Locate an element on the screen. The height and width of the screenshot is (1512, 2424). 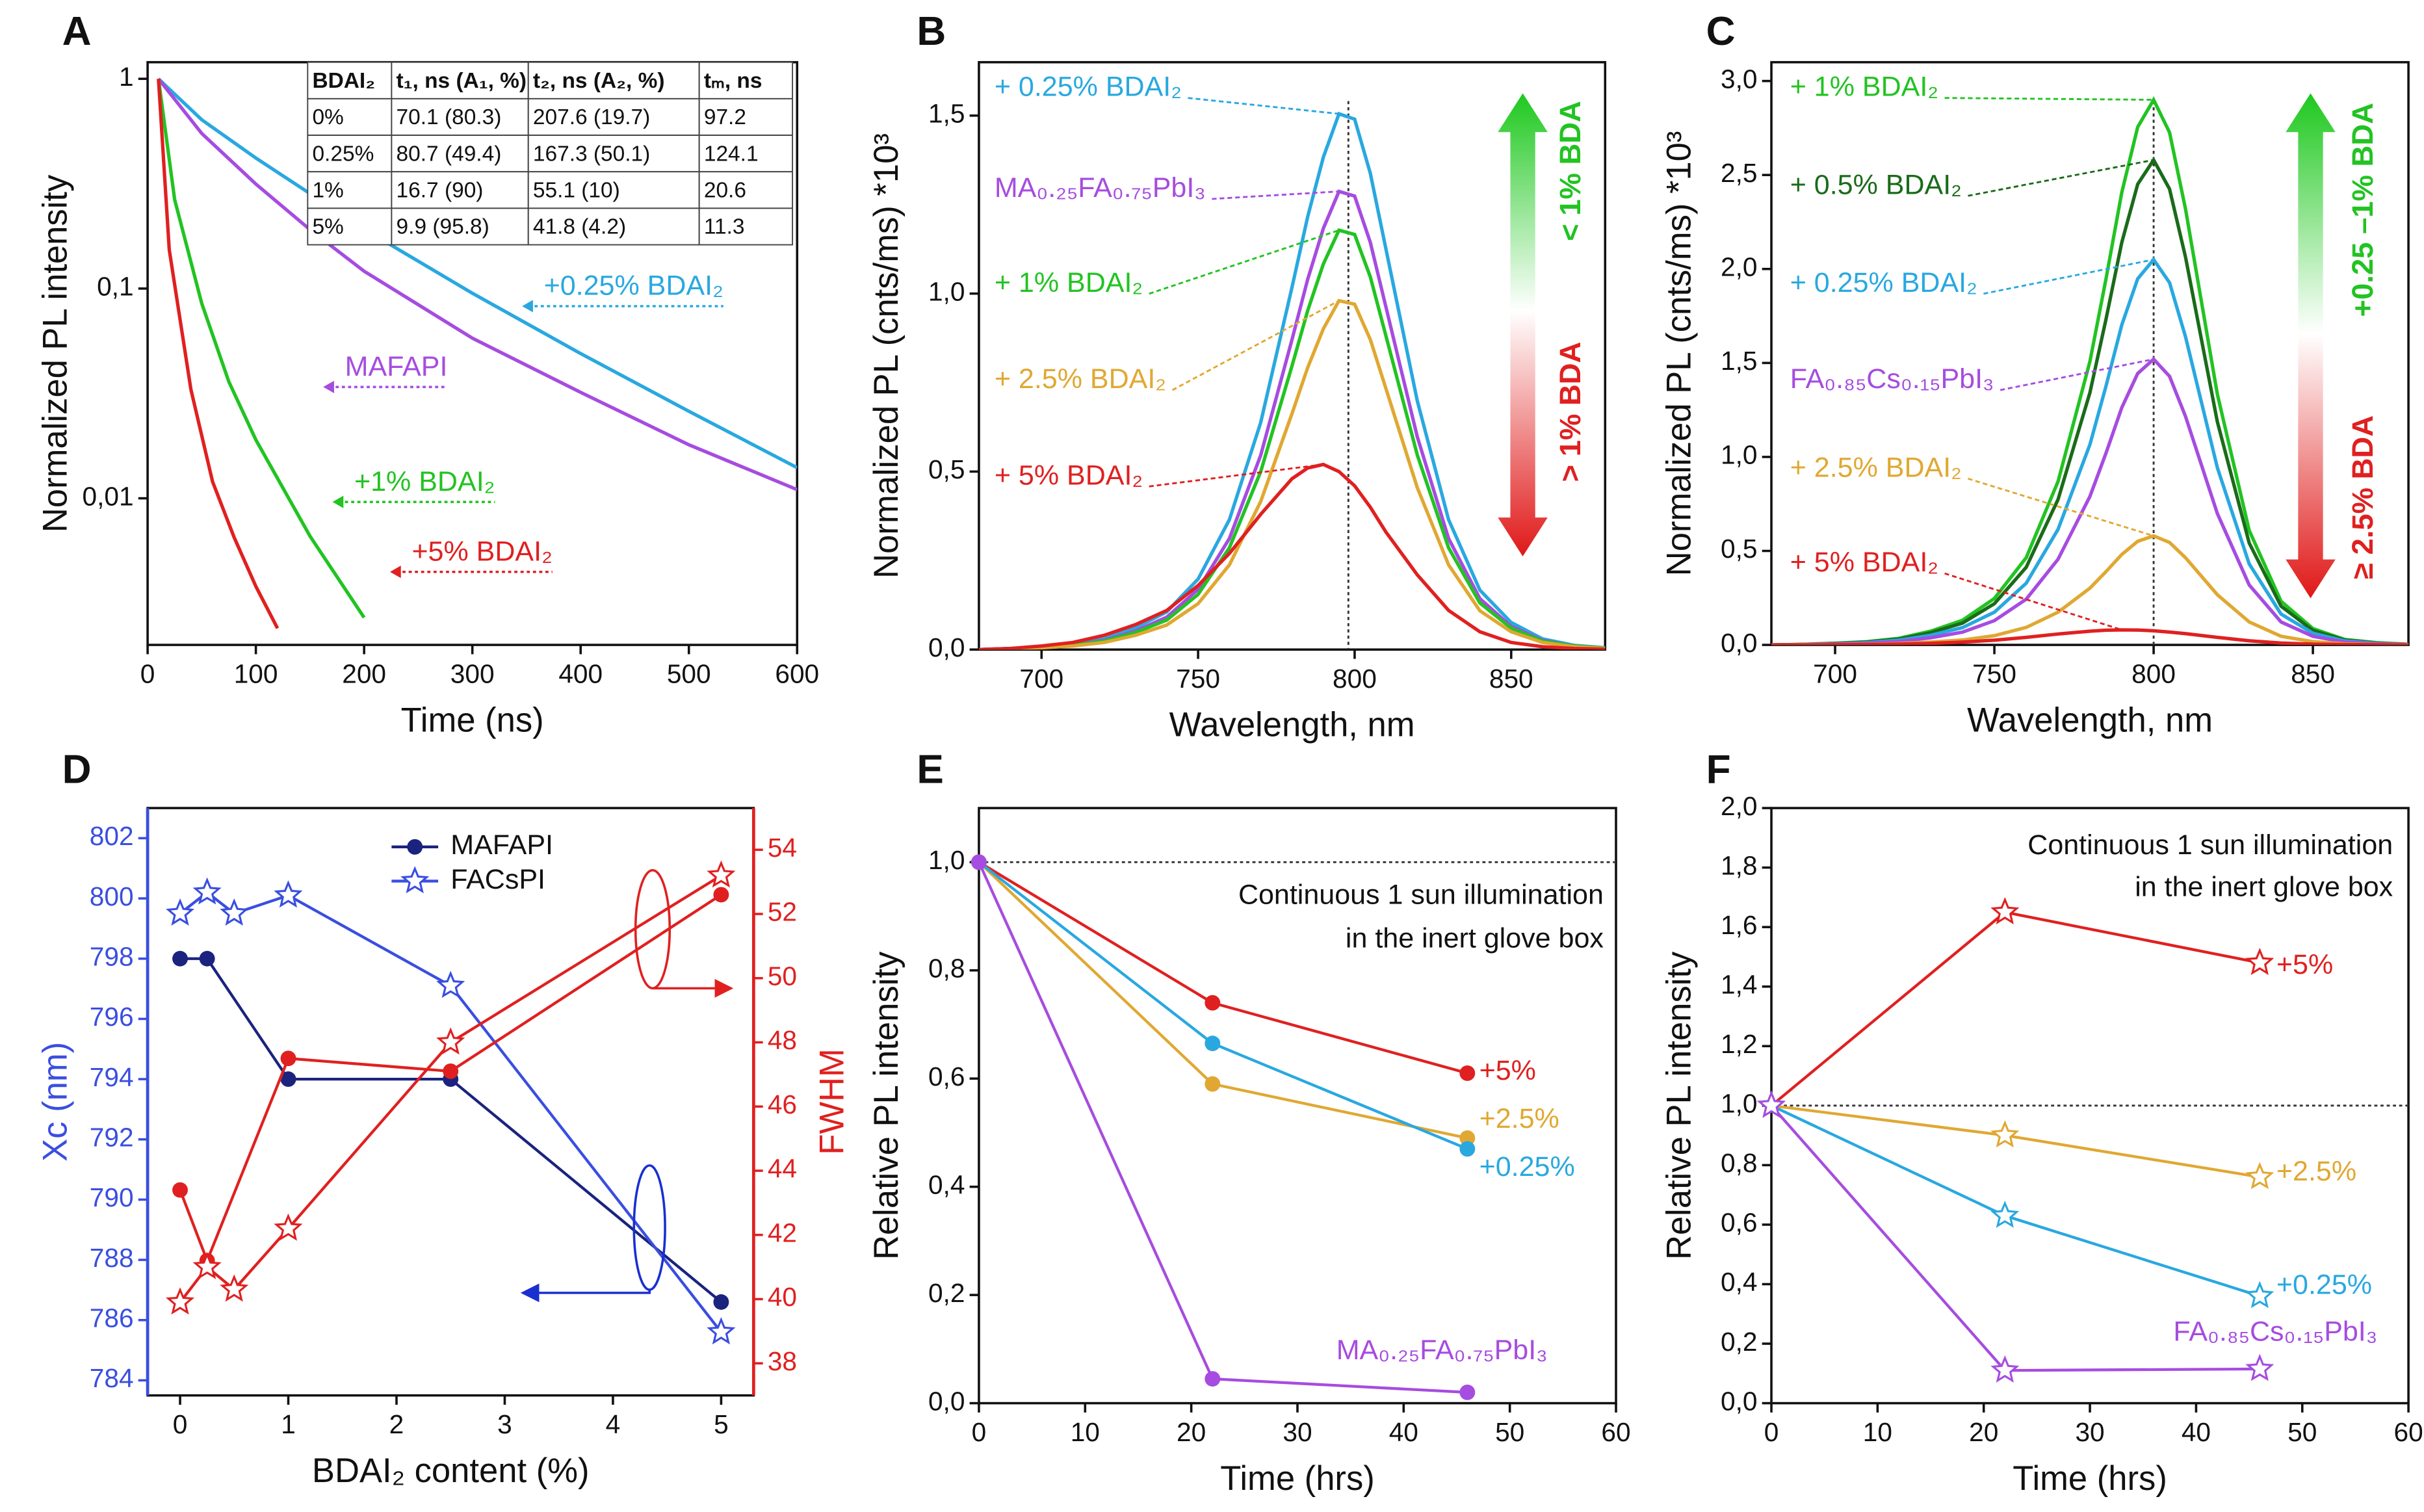
annotation: Continuous 1 sun illumination is located at coordinates (2210, 845).